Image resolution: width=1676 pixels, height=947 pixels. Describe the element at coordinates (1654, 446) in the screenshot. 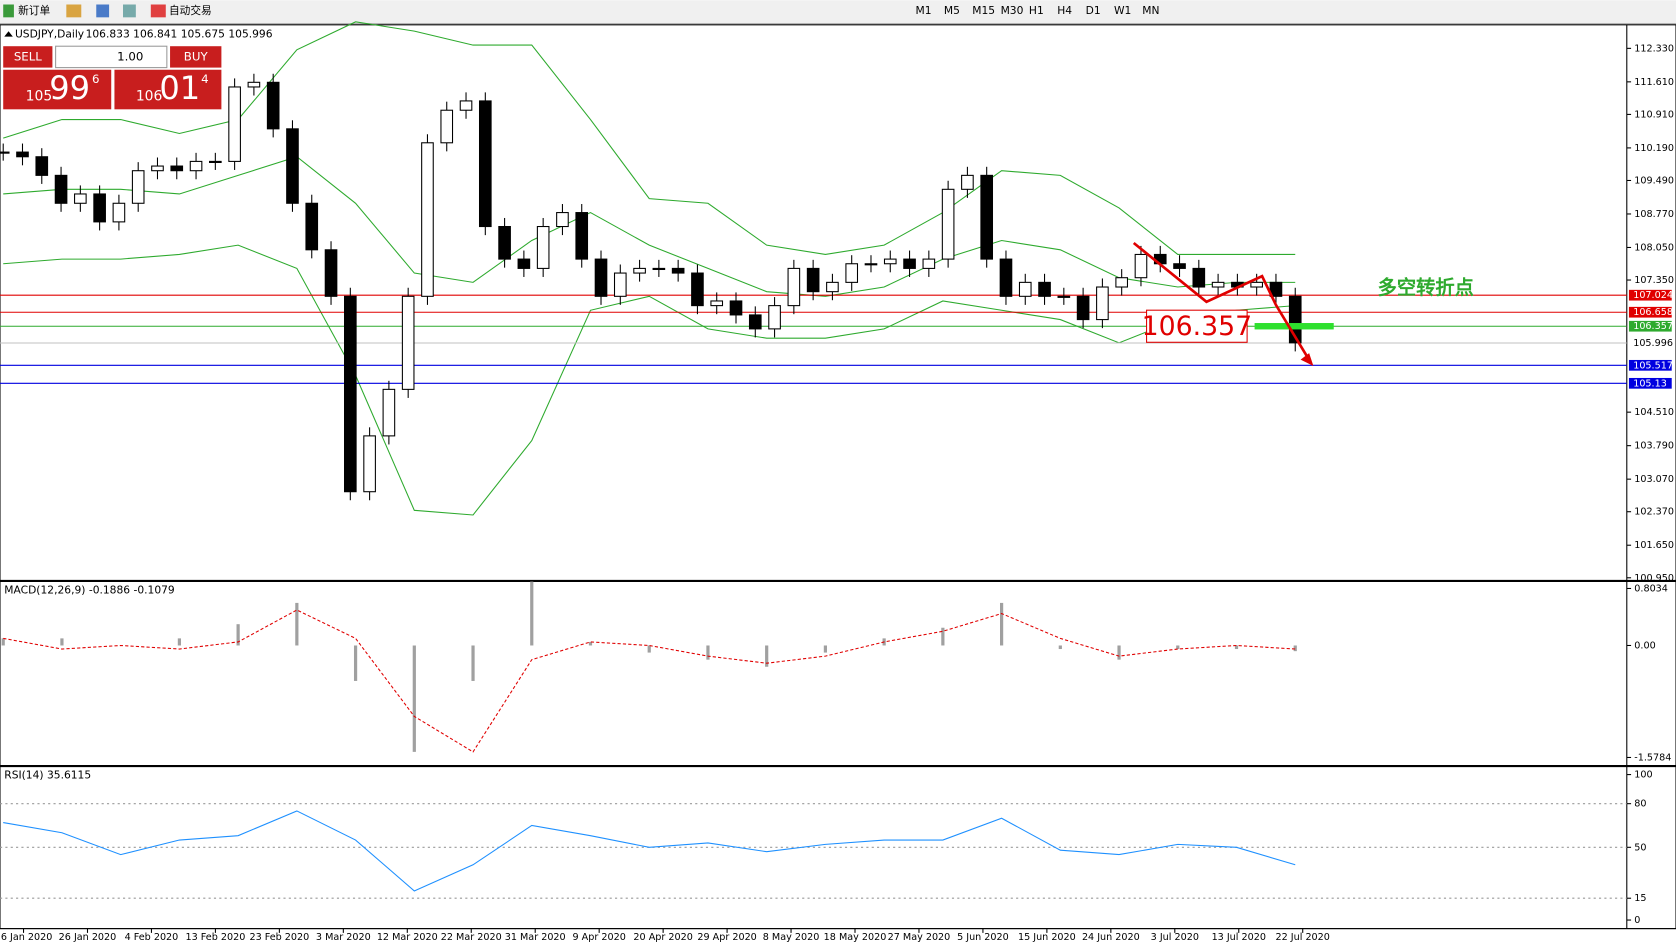

I see `y-tick-label: 103.790` at that location.